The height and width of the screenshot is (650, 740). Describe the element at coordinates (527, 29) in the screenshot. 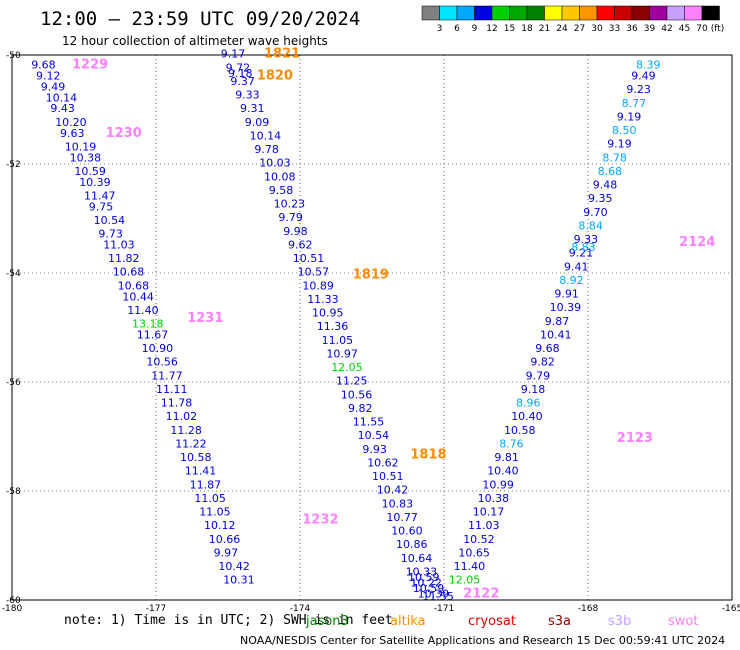

I see `colorbar-tick: 18` at that location.